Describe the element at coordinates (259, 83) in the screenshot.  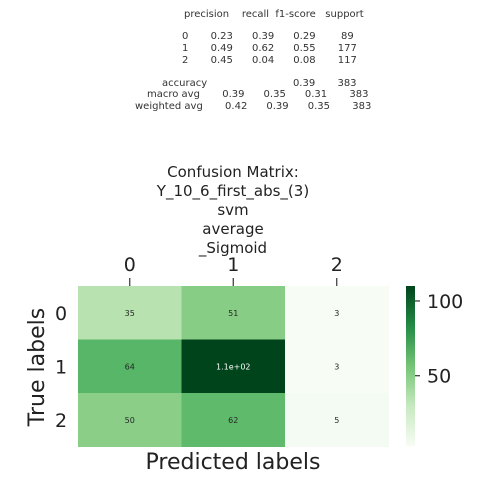
I see `report-accuracy-row: accuracy 0.39 383` at that location.